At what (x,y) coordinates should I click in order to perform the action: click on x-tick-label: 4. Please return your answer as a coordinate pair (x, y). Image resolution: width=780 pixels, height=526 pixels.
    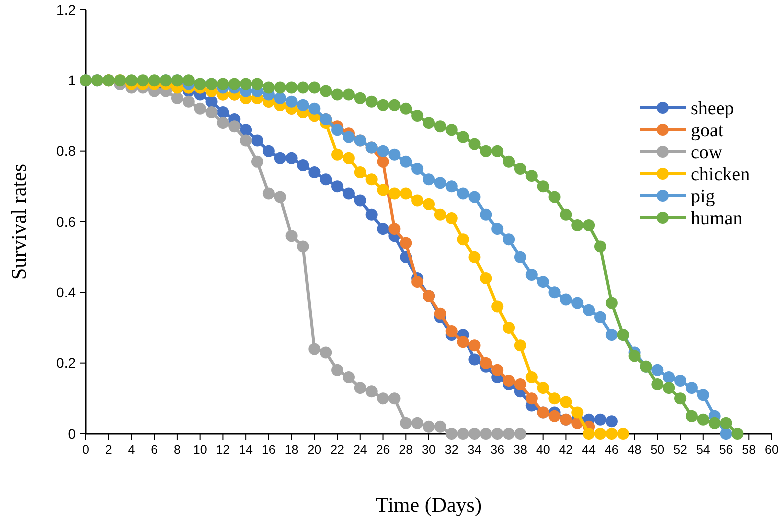
    Looking at the image, I should click on (132, 450).